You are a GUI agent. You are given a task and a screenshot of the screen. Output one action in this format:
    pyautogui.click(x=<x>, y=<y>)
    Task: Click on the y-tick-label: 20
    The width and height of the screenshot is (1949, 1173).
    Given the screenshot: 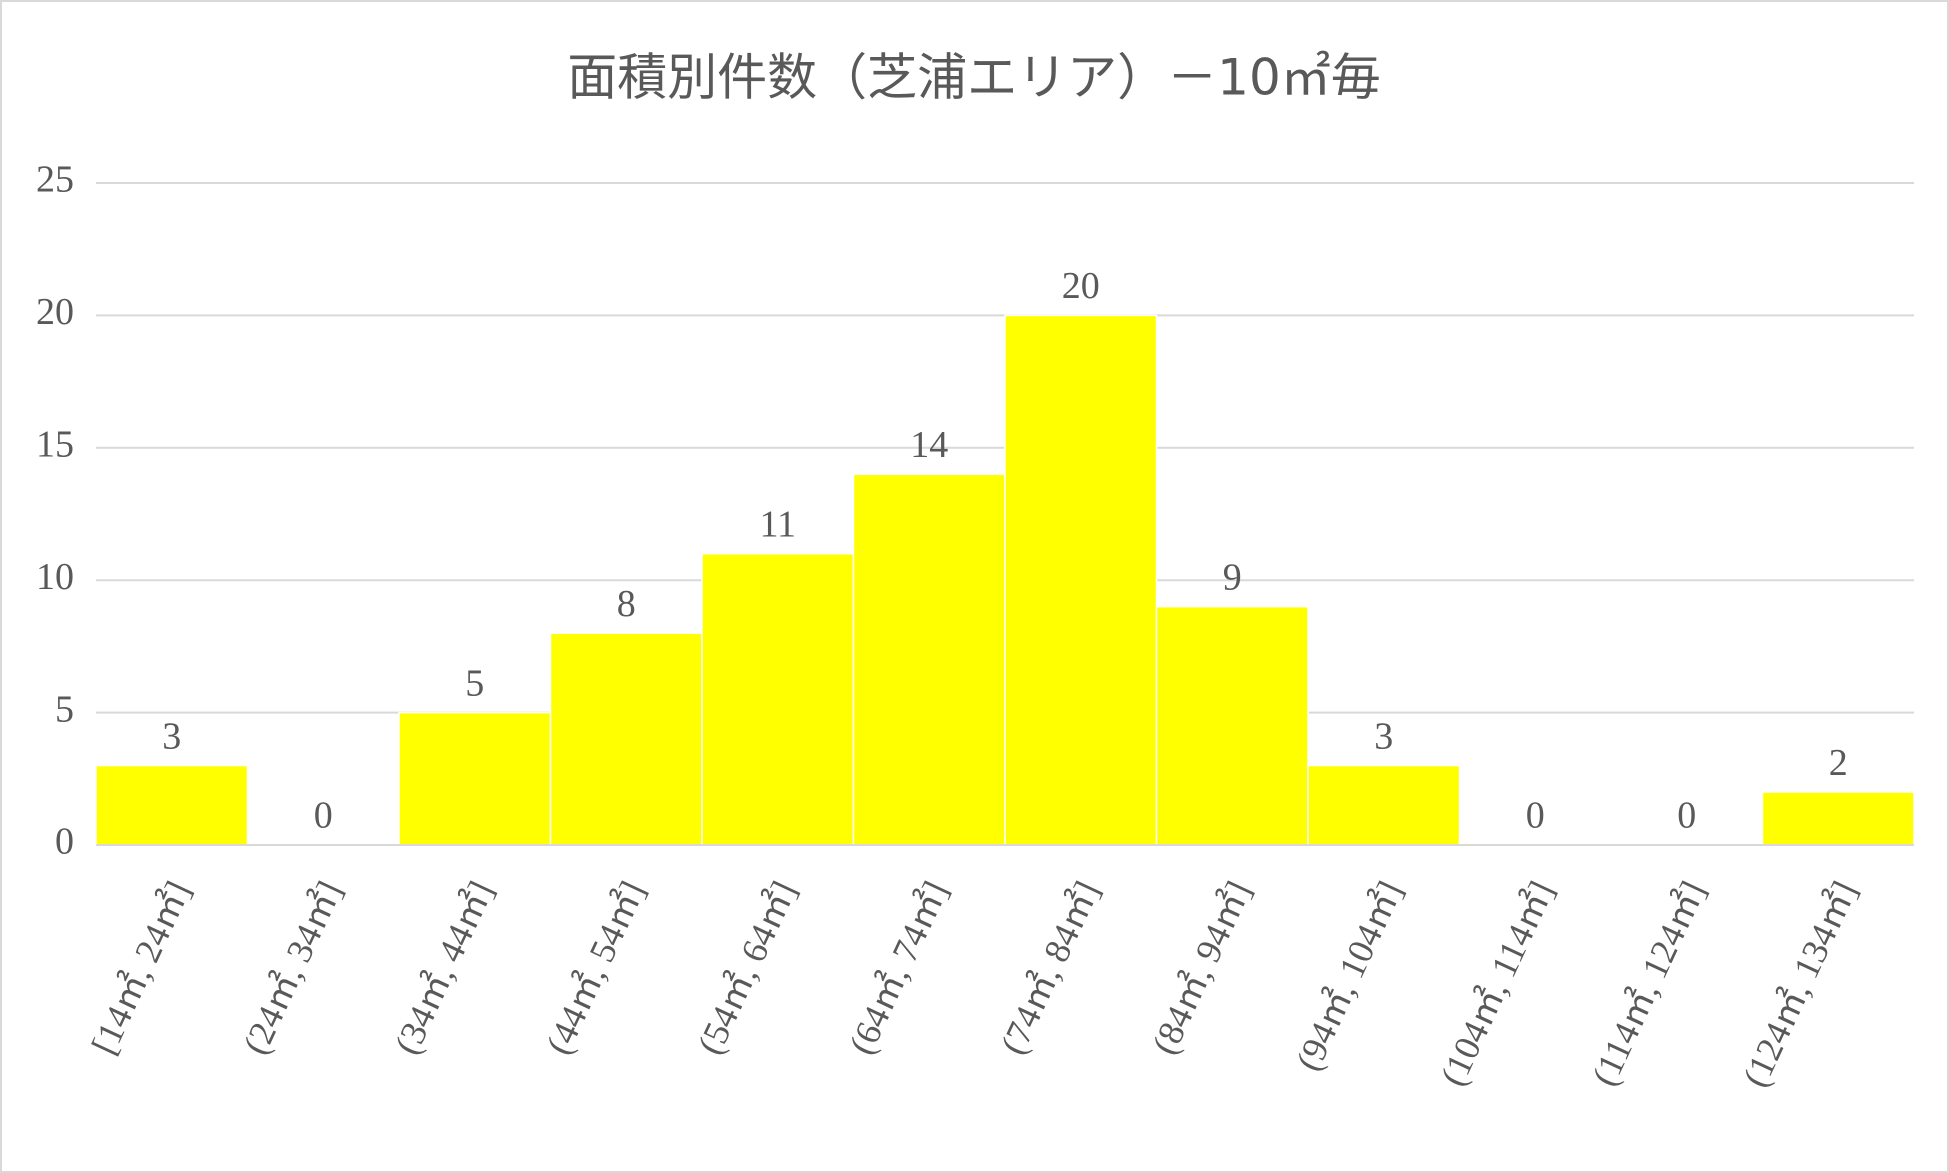 What is the action you would take?
    pyautogui.click(x=55, y=312)
    